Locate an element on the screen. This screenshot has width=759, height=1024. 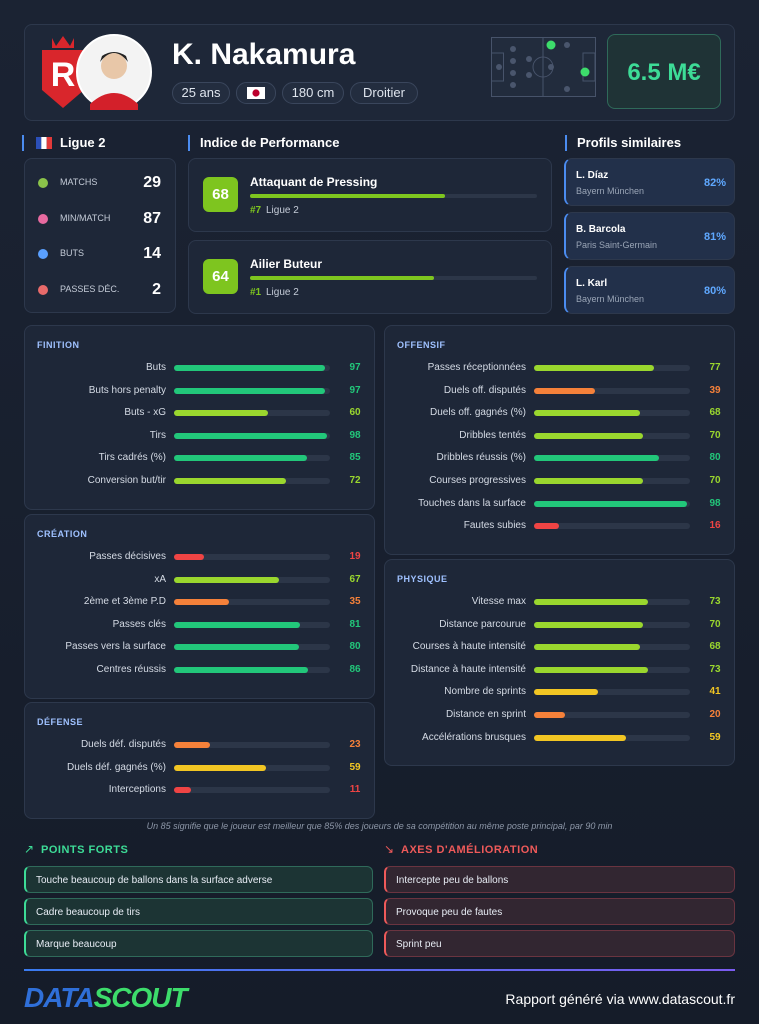
logo-part: SCOUT is located at coordinates (140, 997).